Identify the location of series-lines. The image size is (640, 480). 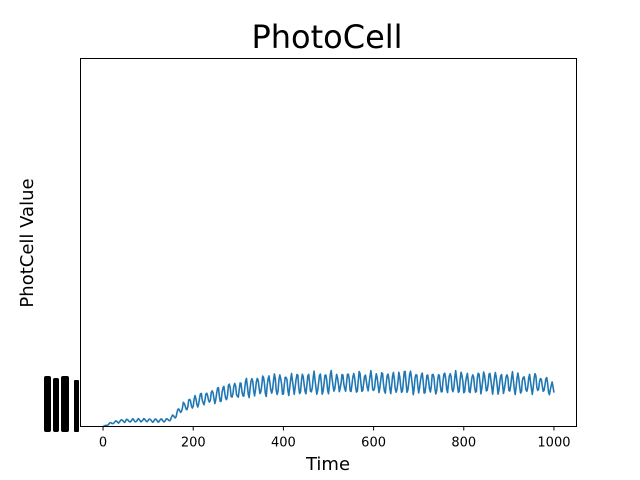
(328, 398).